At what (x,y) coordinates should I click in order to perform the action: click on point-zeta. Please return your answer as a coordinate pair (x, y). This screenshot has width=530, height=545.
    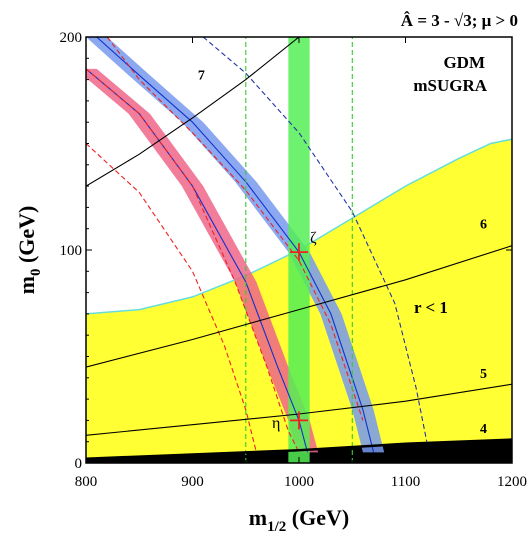
    Looking at the image, I should click on (299, 252).